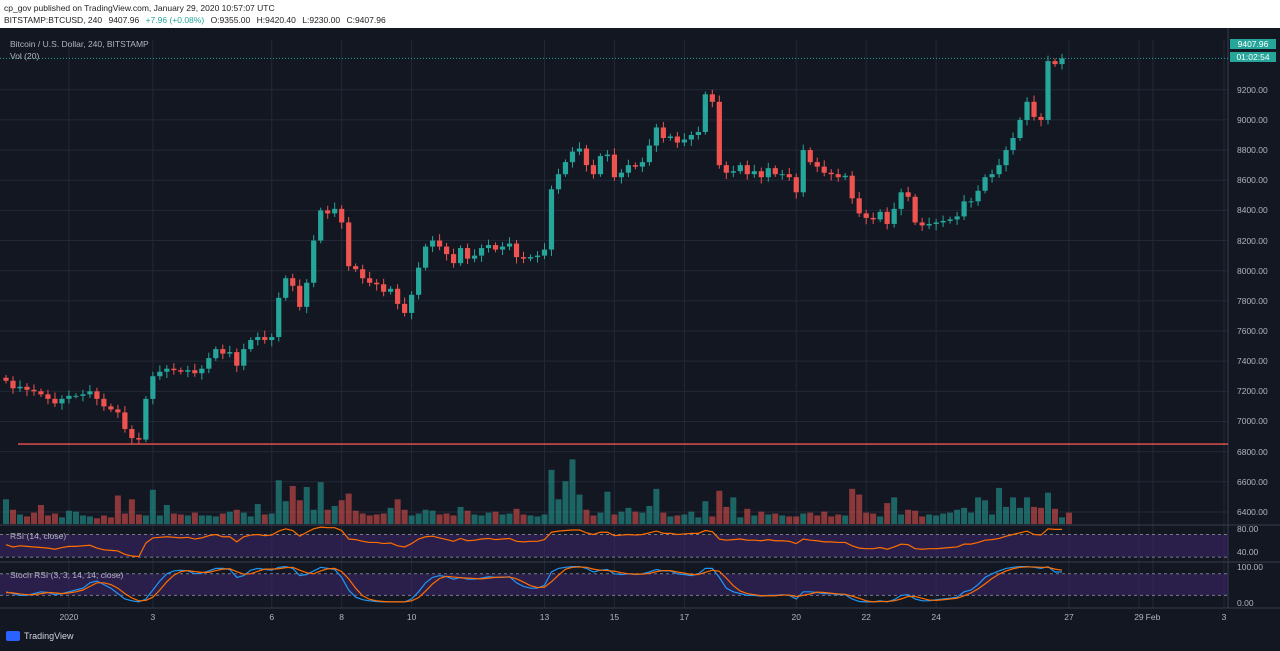 The height and width of the screenshot is (651, 1280). What do you see at coordinates (1252, 451) in the screenshot?
I see `price-tick-label: 6800.00` at bounding box center [1252, 451].